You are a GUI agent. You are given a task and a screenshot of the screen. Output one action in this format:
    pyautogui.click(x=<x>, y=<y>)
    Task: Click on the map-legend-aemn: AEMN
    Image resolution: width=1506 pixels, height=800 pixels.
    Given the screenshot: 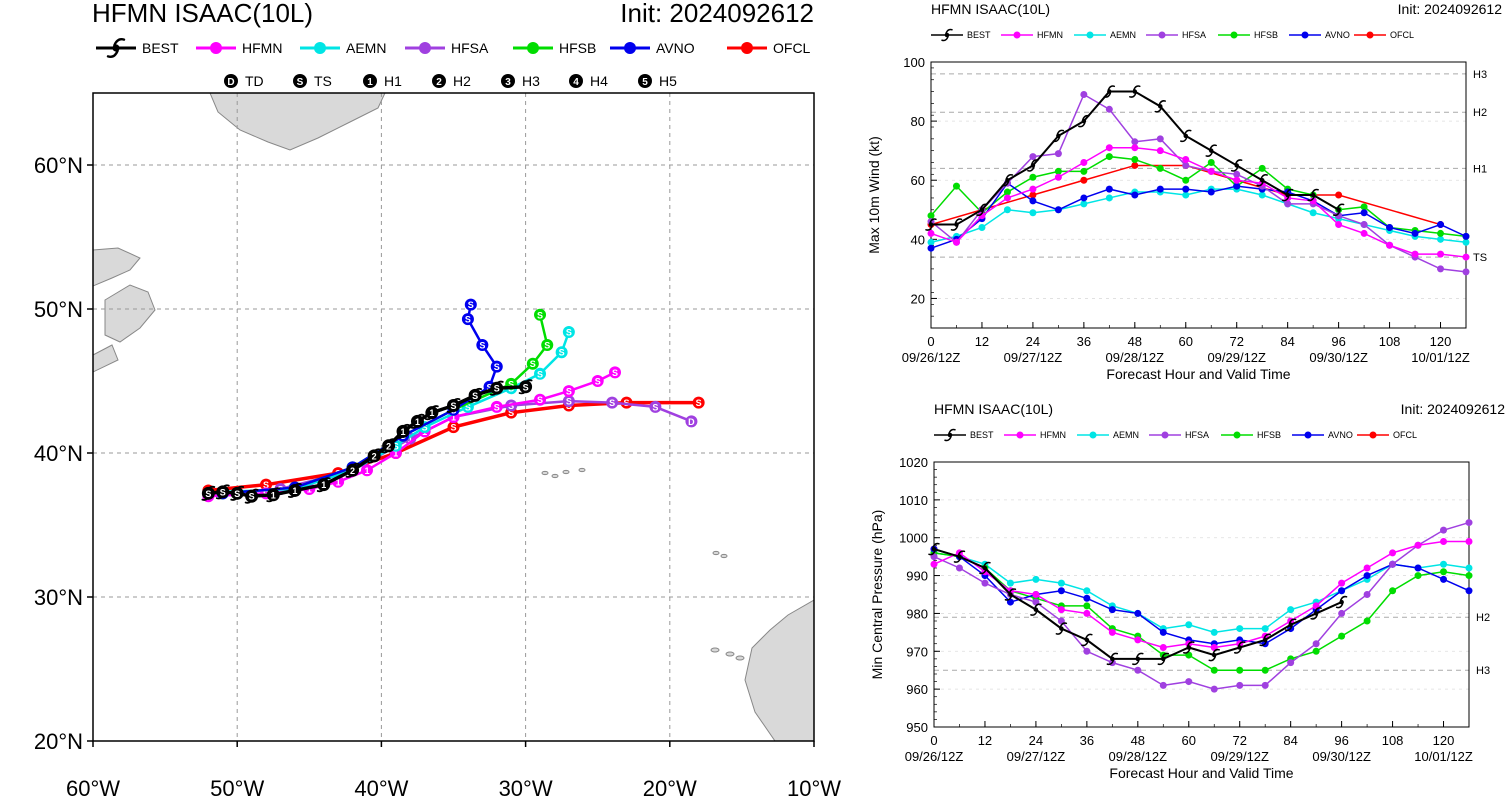 What is the action you would take?
    pyautogui.click(x=343, y=48)
    